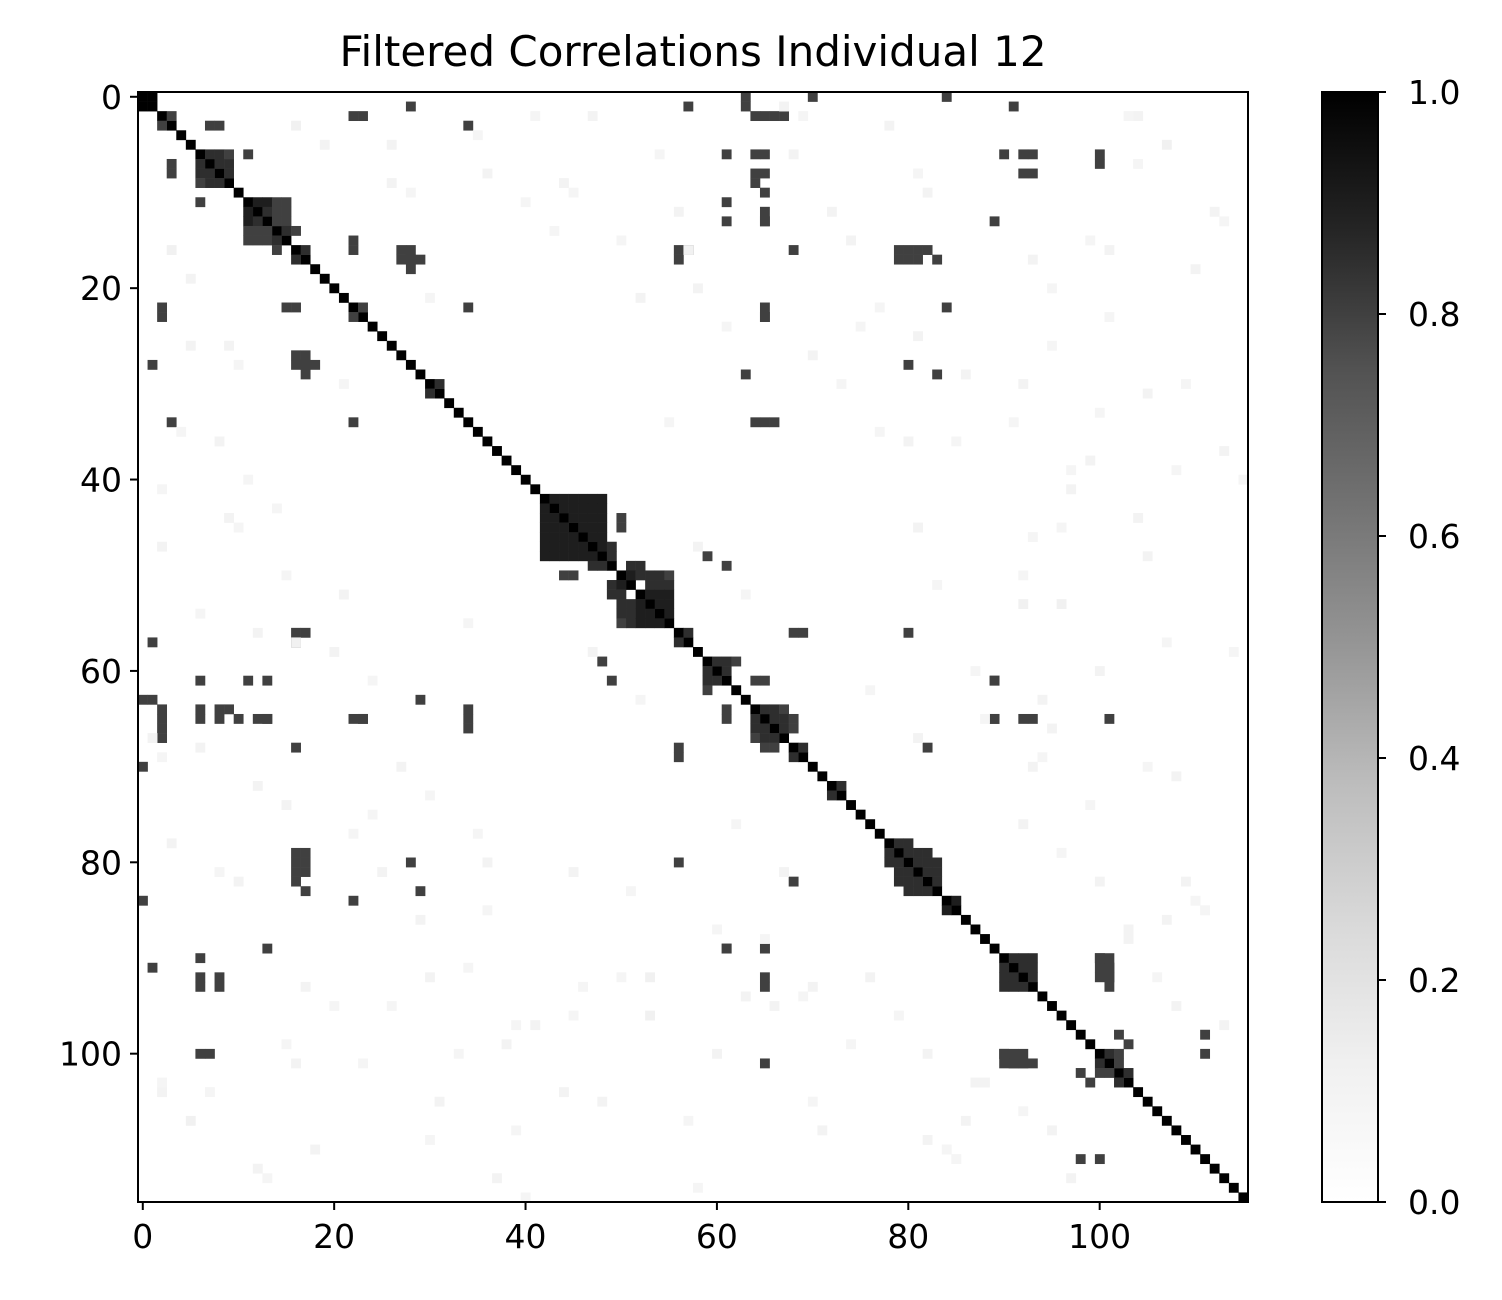 The width and height of the screenshot is (1502, 1300). Describe the element at coordinates (1099, 1236) in the screenshot. I see `x-tick-label: 100` at that location.